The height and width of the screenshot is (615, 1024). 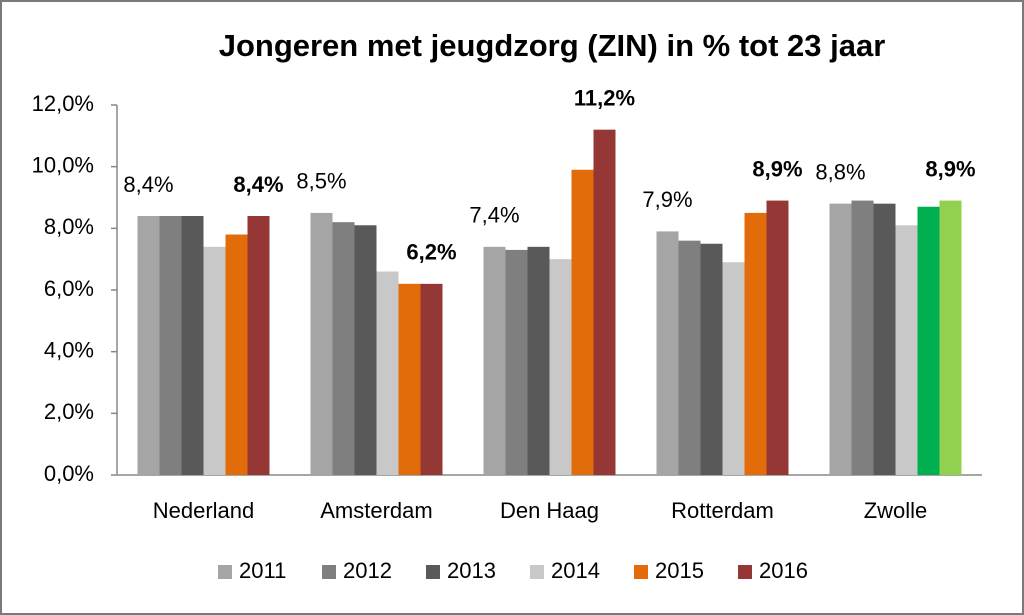 What do you see at coordinates (69, 226) in the screenshot?
I see `y-tick-label: 8,0%` at bounding box center [69, 226].